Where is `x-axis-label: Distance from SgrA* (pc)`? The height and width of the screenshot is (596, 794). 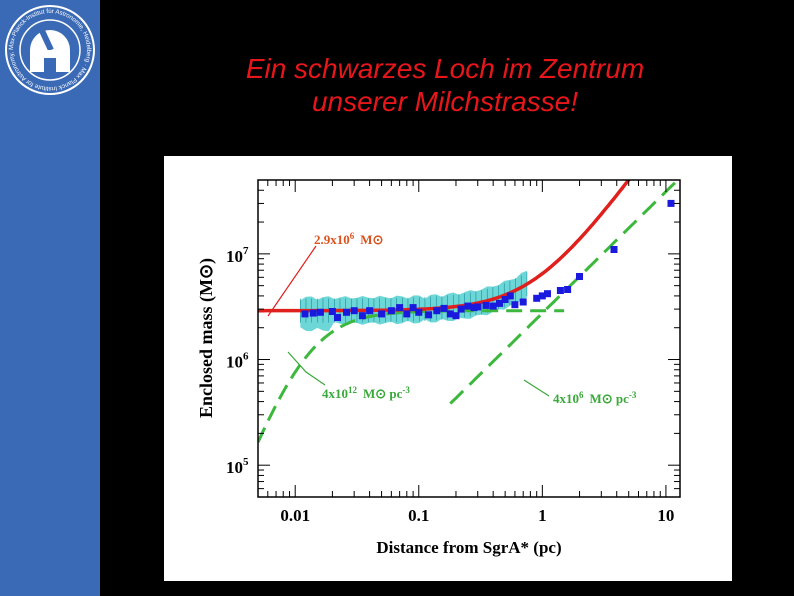 x-axis-label: Distance from SgrA* (pc) is located at coordinates (468, 547).